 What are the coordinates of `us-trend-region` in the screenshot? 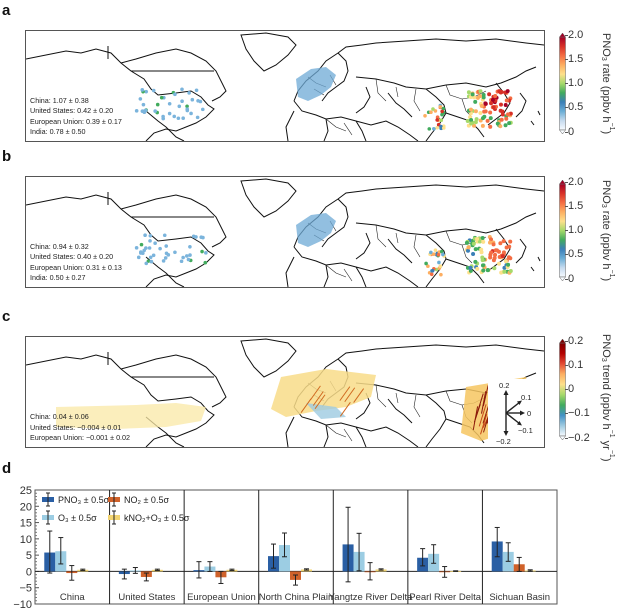 It's located at (131, 416).